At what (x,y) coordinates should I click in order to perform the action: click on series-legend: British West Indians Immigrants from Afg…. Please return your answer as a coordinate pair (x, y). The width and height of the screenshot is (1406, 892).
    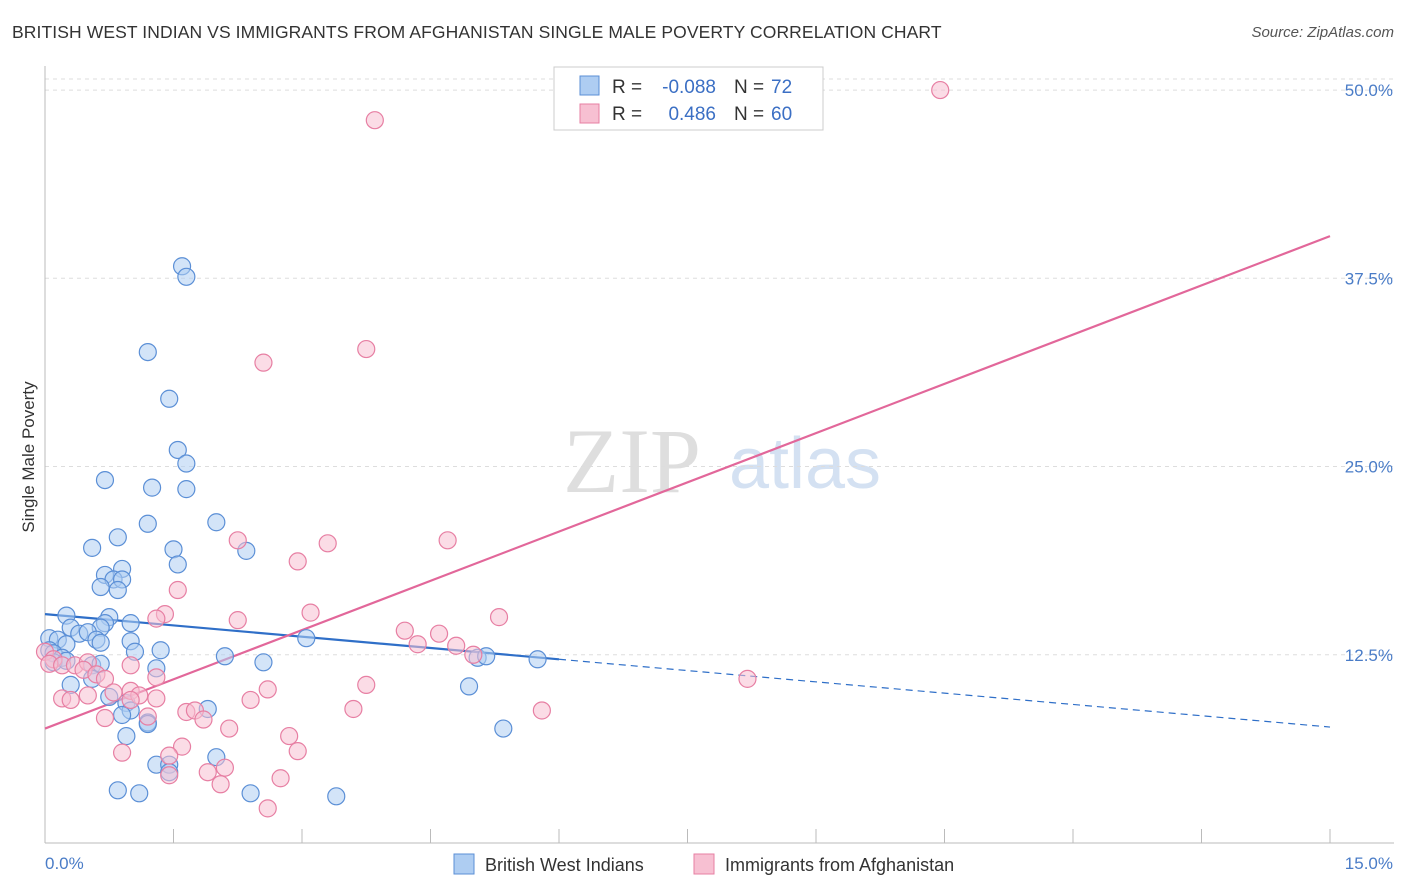
    Looking at the image, I should click on (703, 864).